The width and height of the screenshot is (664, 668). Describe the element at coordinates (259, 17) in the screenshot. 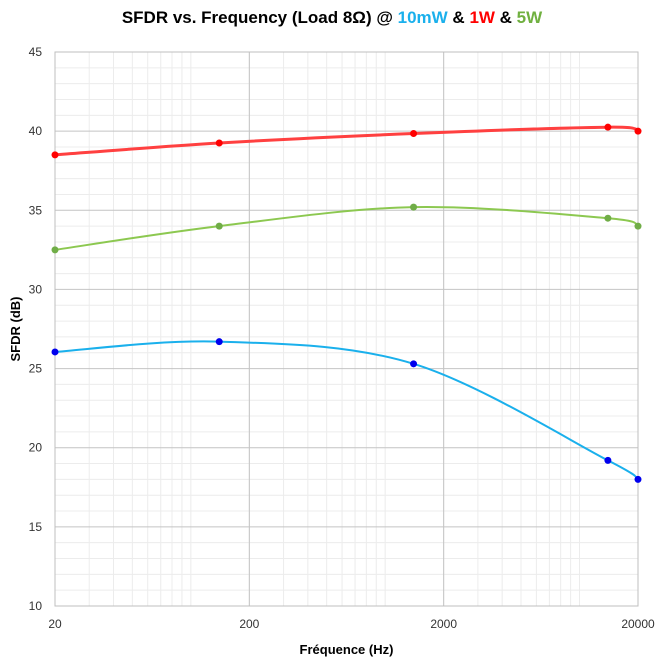

I see `chart-title-prefix: SFDR vs. Frequency (Load 8Ω) @` at that location.